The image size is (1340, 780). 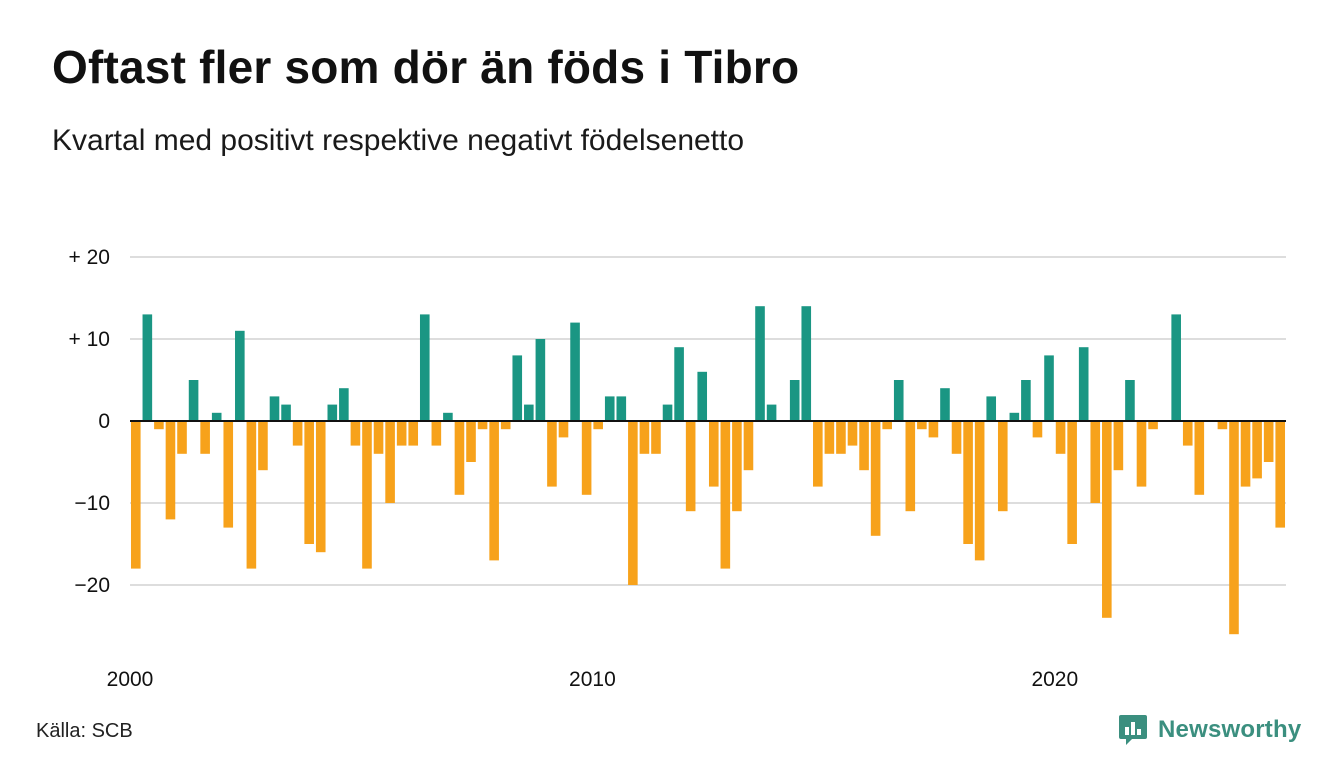 I want to click on y-tick-label: −20, so click(x=92, y=585).